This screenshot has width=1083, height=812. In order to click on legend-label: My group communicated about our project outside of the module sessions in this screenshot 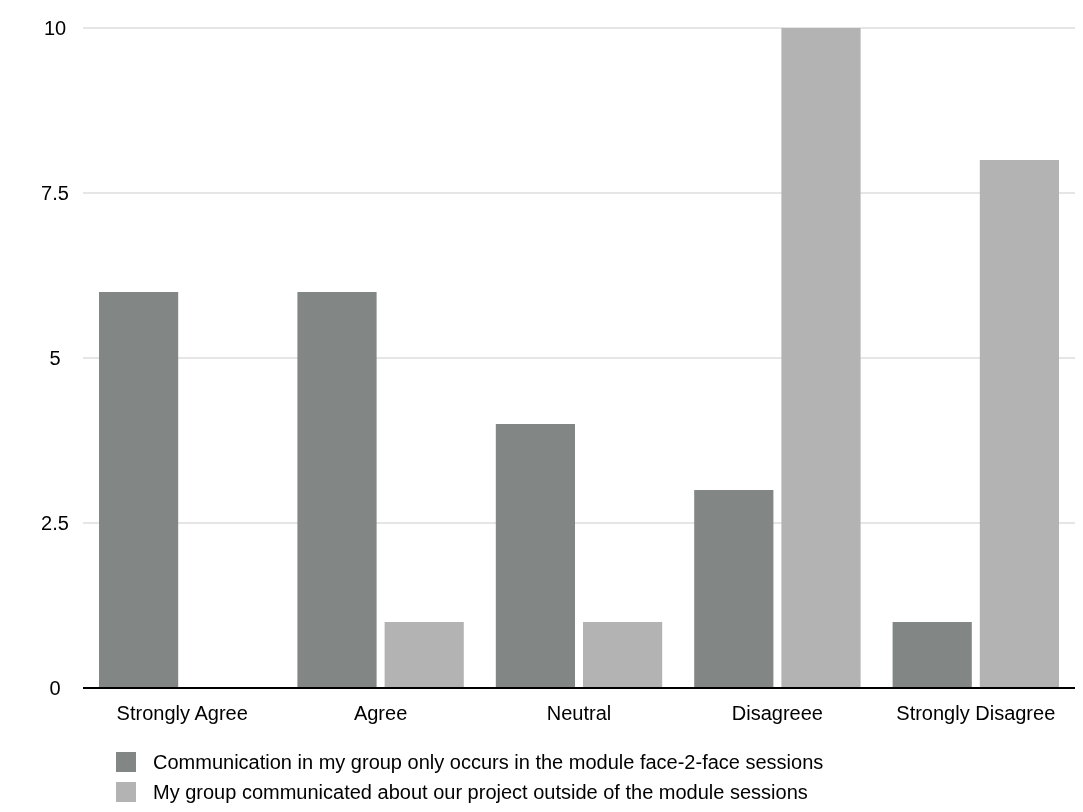, I will do `click(480, 792)`.